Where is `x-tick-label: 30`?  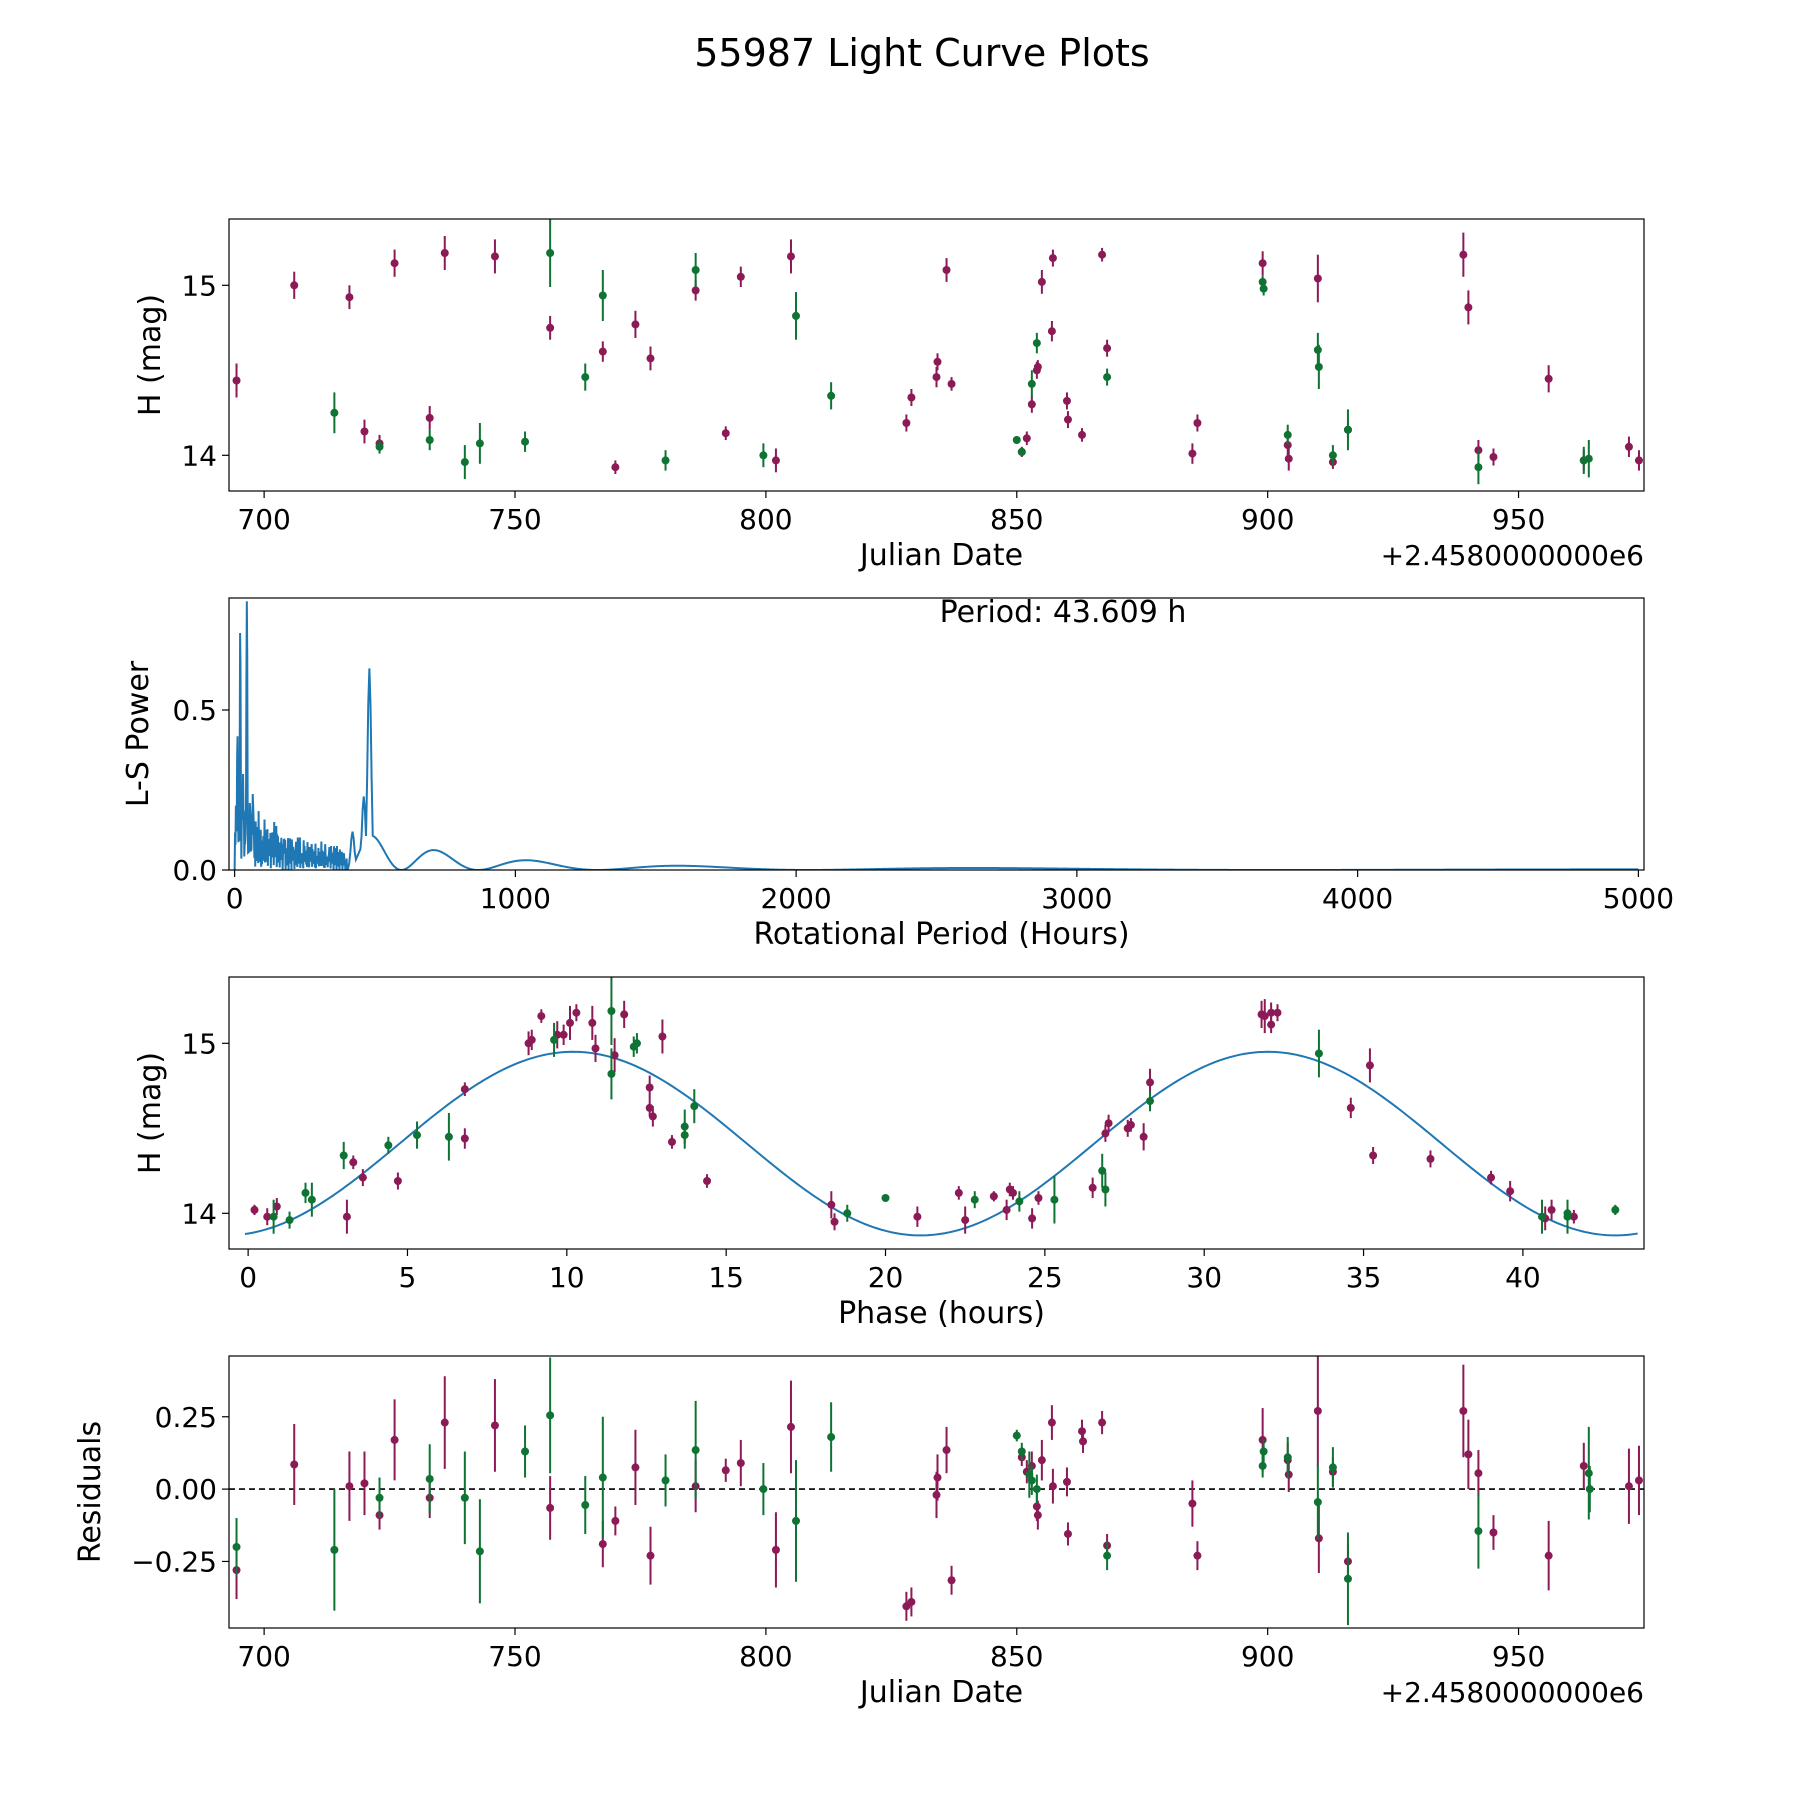
x-tick-label: 30 is located at coordinates (1204, 1277).